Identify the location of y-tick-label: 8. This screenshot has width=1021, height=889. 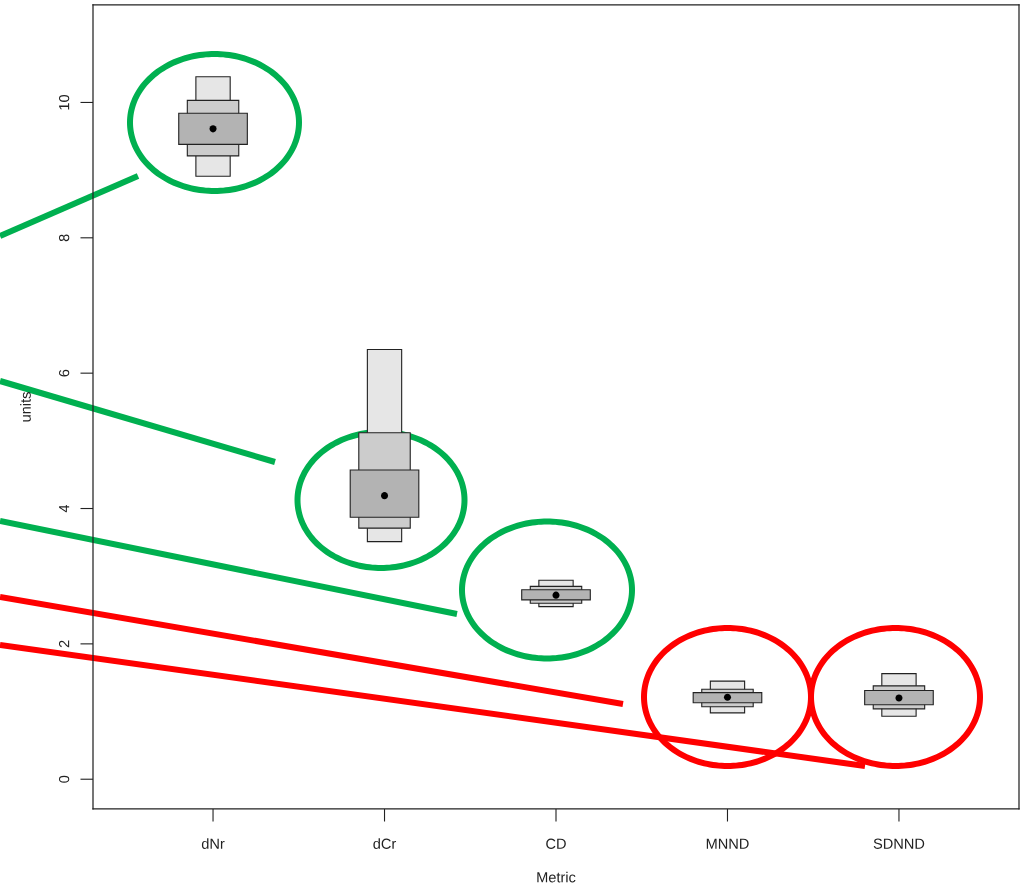
(64, 238).